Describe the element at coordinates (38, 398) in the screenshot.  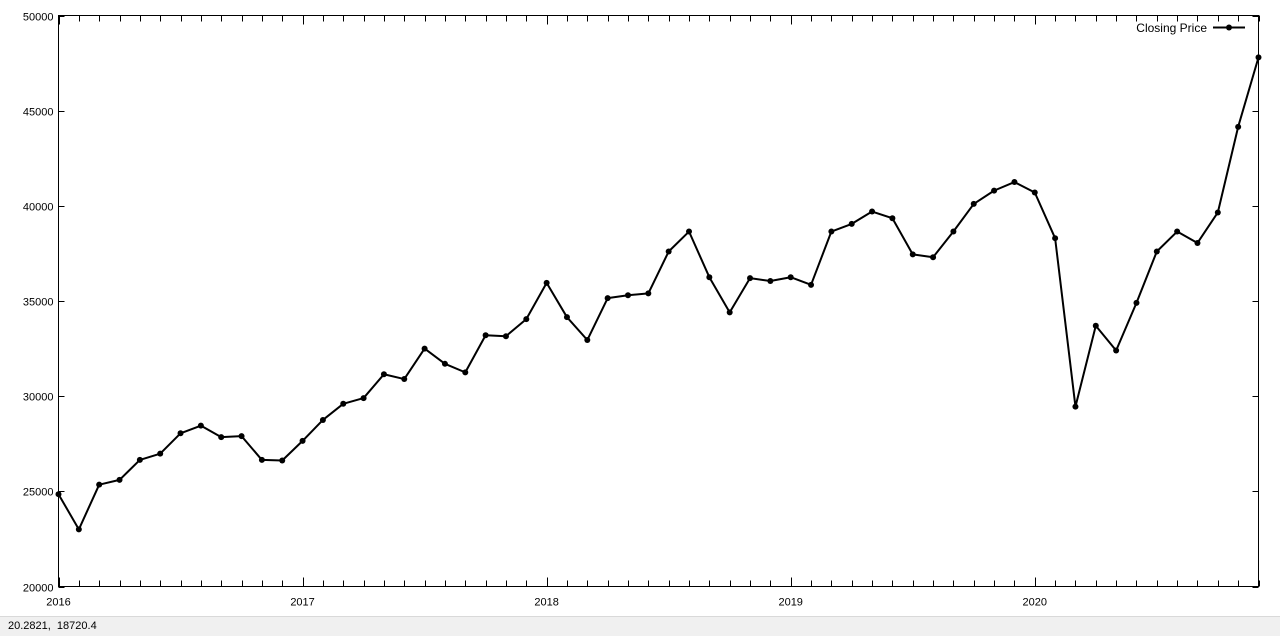
I see `y-tick-label: 30000` at that location.